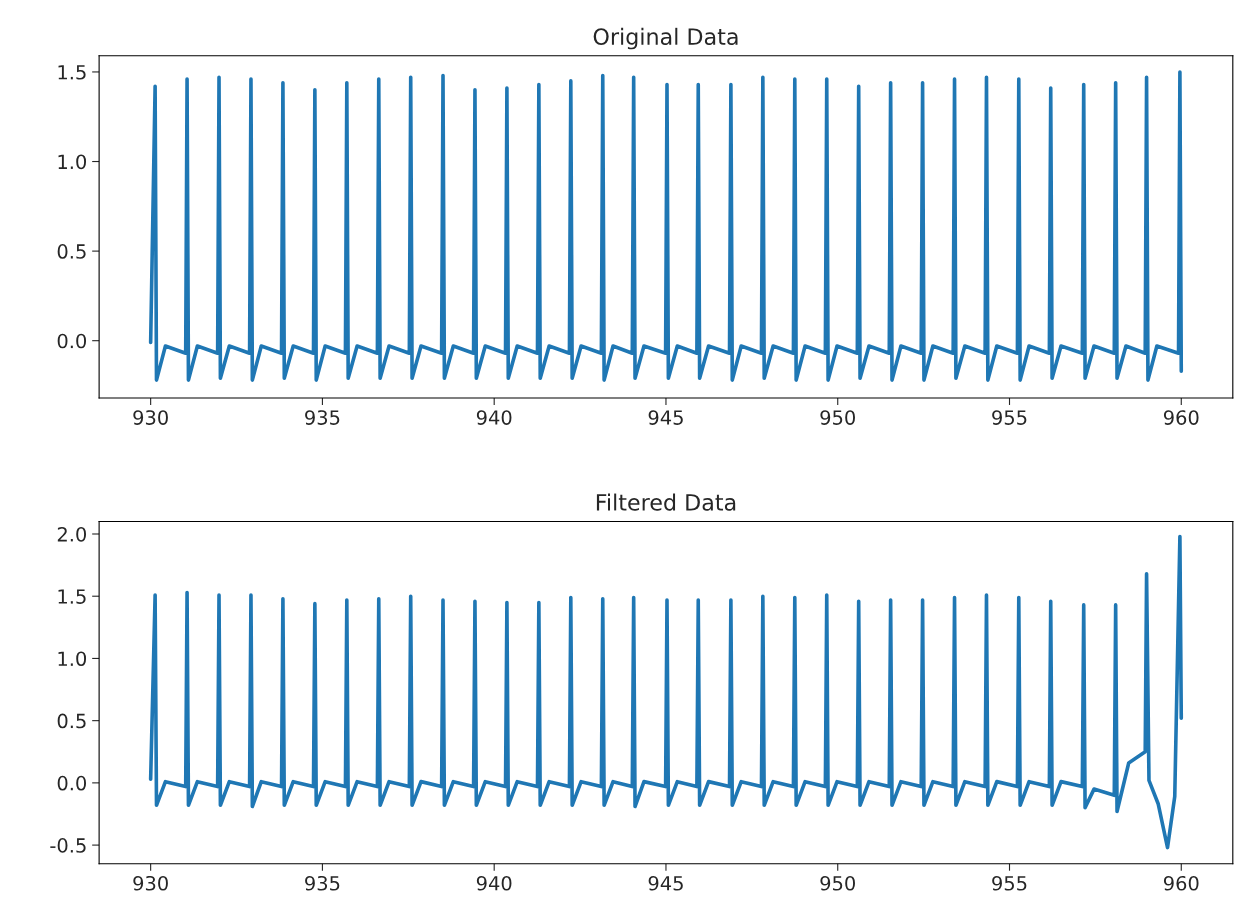  What do you see at coordinates (72, 534) in the screenshot?
I see `y-tick-label: 2.0` at bounding box center [72, 534].